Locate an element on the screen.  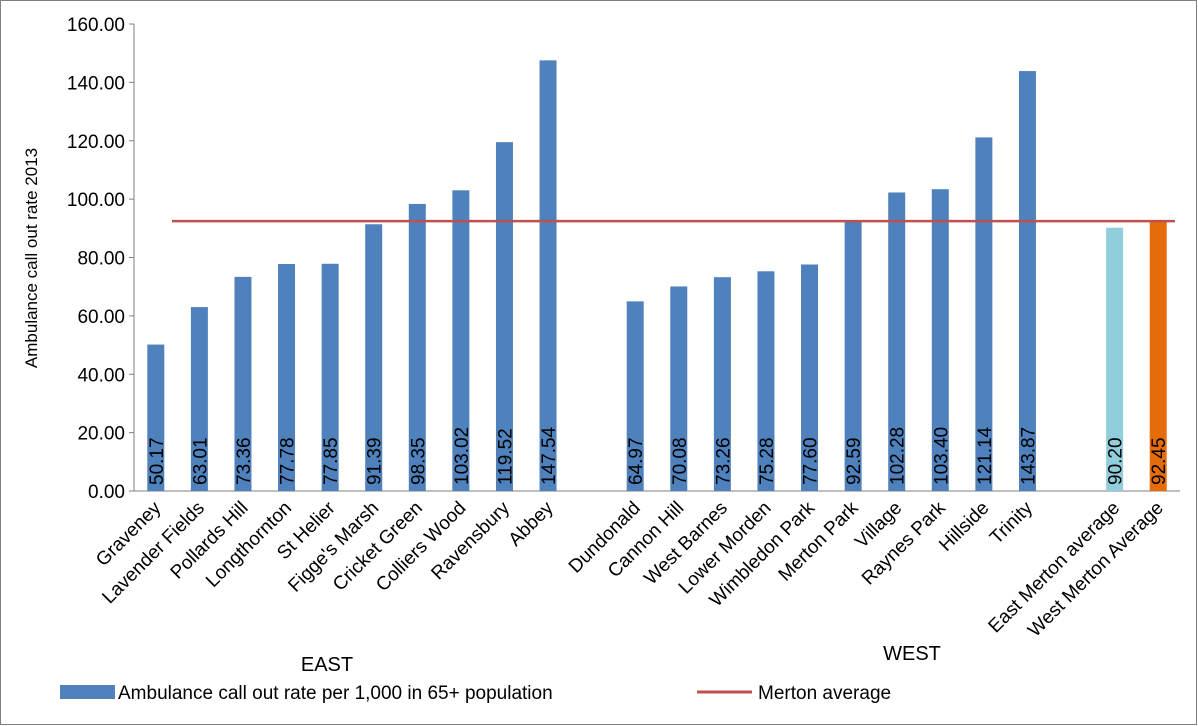
data-label: 64.97 is located at coordinates (636, 461).